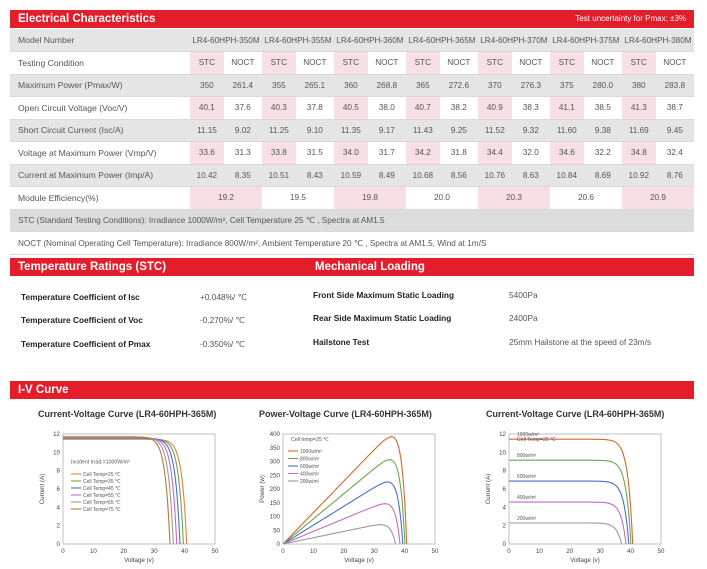  I want to click on row-label: Open Circuit Voltage (Voc/V), so click(100, 108).